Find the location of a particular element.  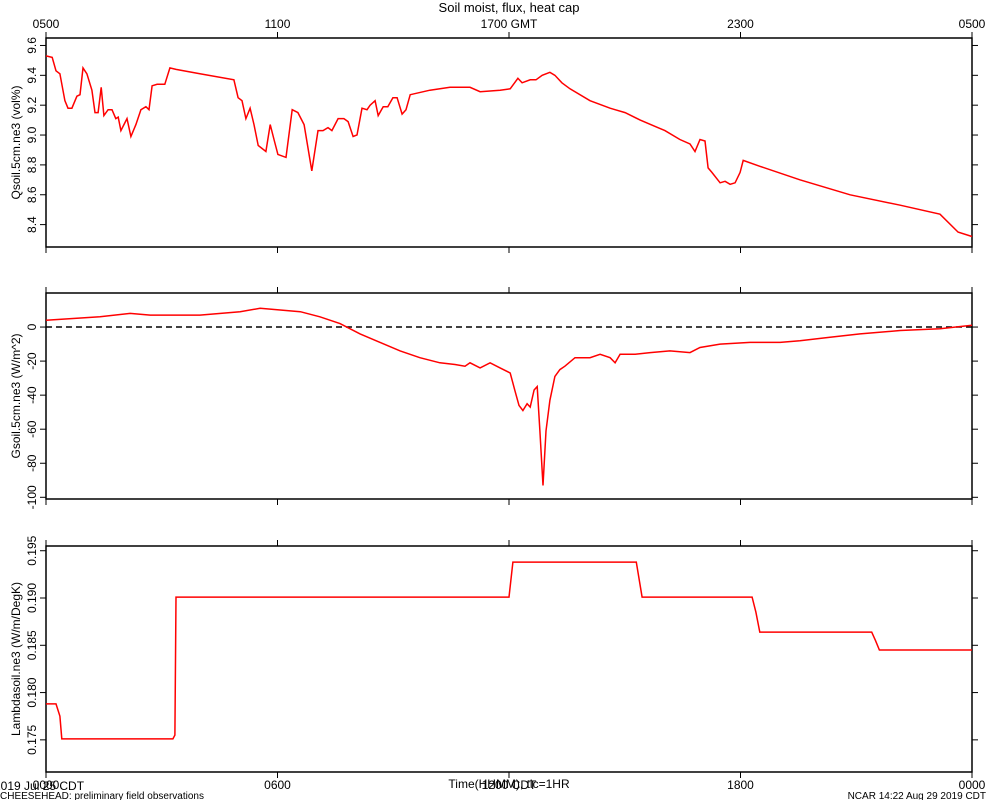

y-axis-label: Qsoil.5cm.ne3 (vol%) is located at coordinates (16, 142).